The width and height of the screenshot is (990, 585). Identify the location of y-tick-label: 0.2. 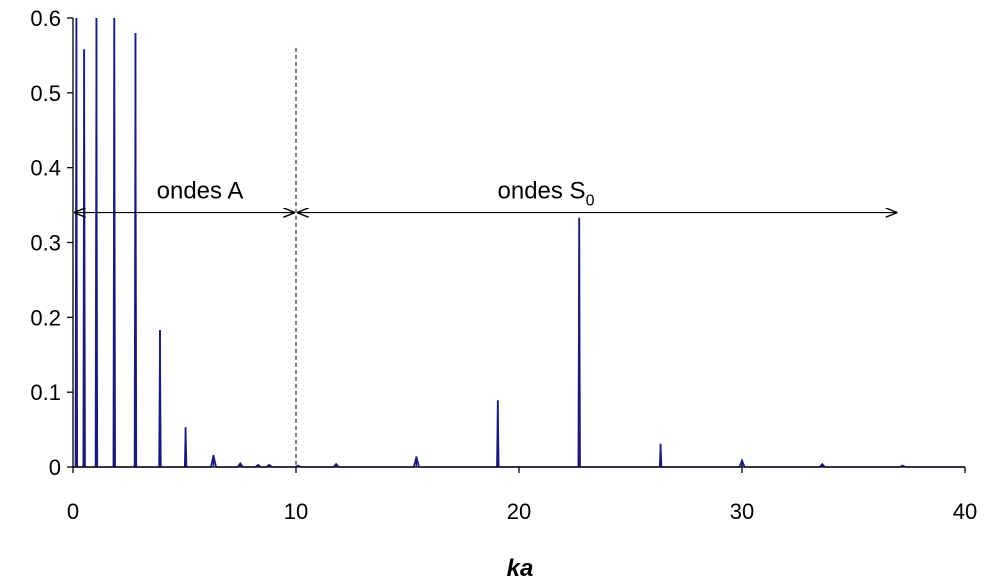
(45, 317).